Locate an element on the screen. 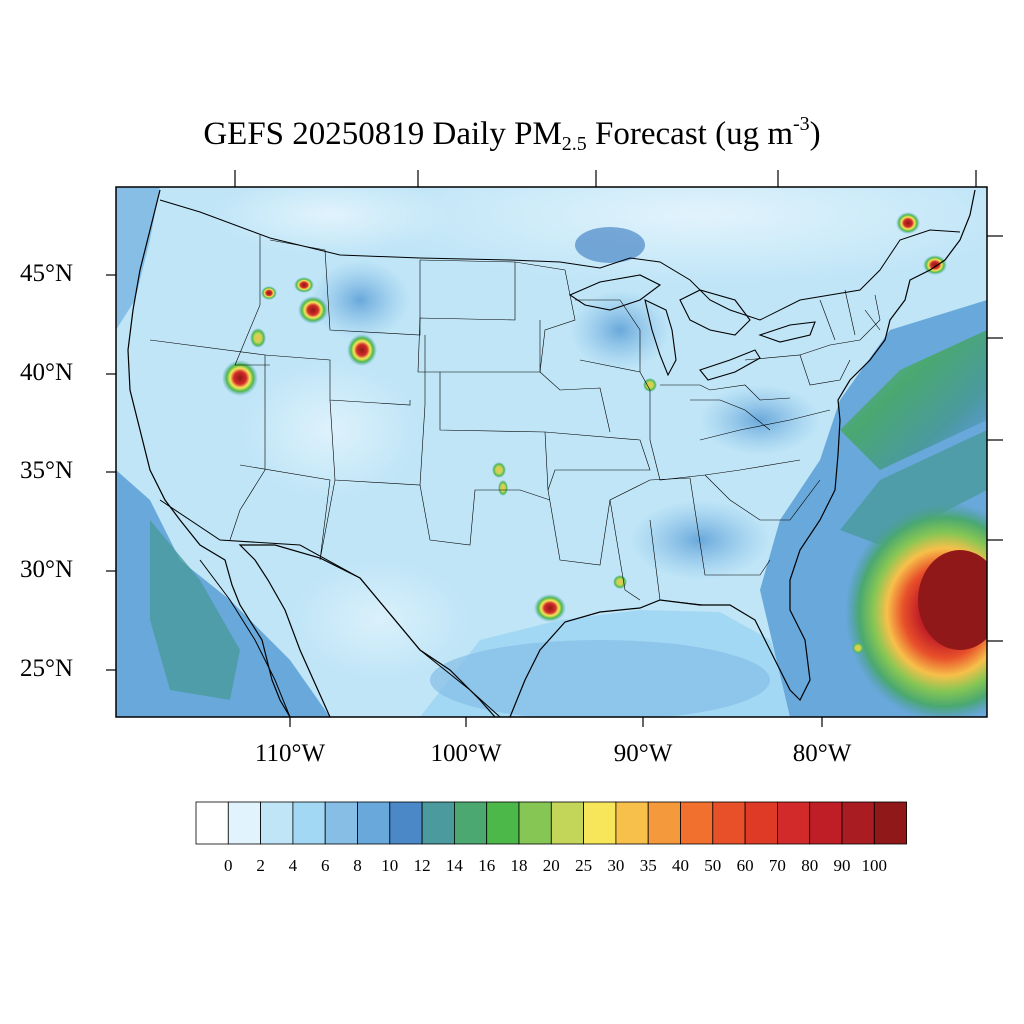 The image size is (1024, 1024). great-lakes is located at coordinates (692, 327).